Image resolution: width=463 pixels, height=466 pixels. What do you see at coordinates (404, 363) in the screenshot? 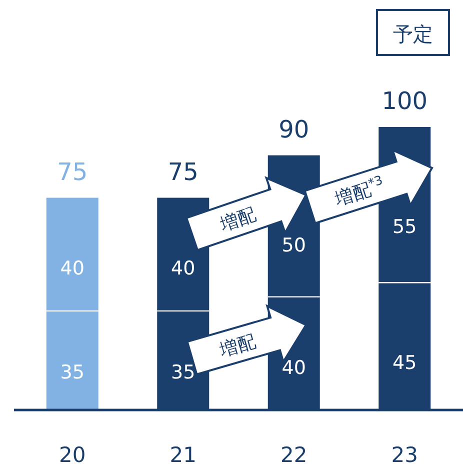
I see `data-label: 45` at bounding box center [404, 363].